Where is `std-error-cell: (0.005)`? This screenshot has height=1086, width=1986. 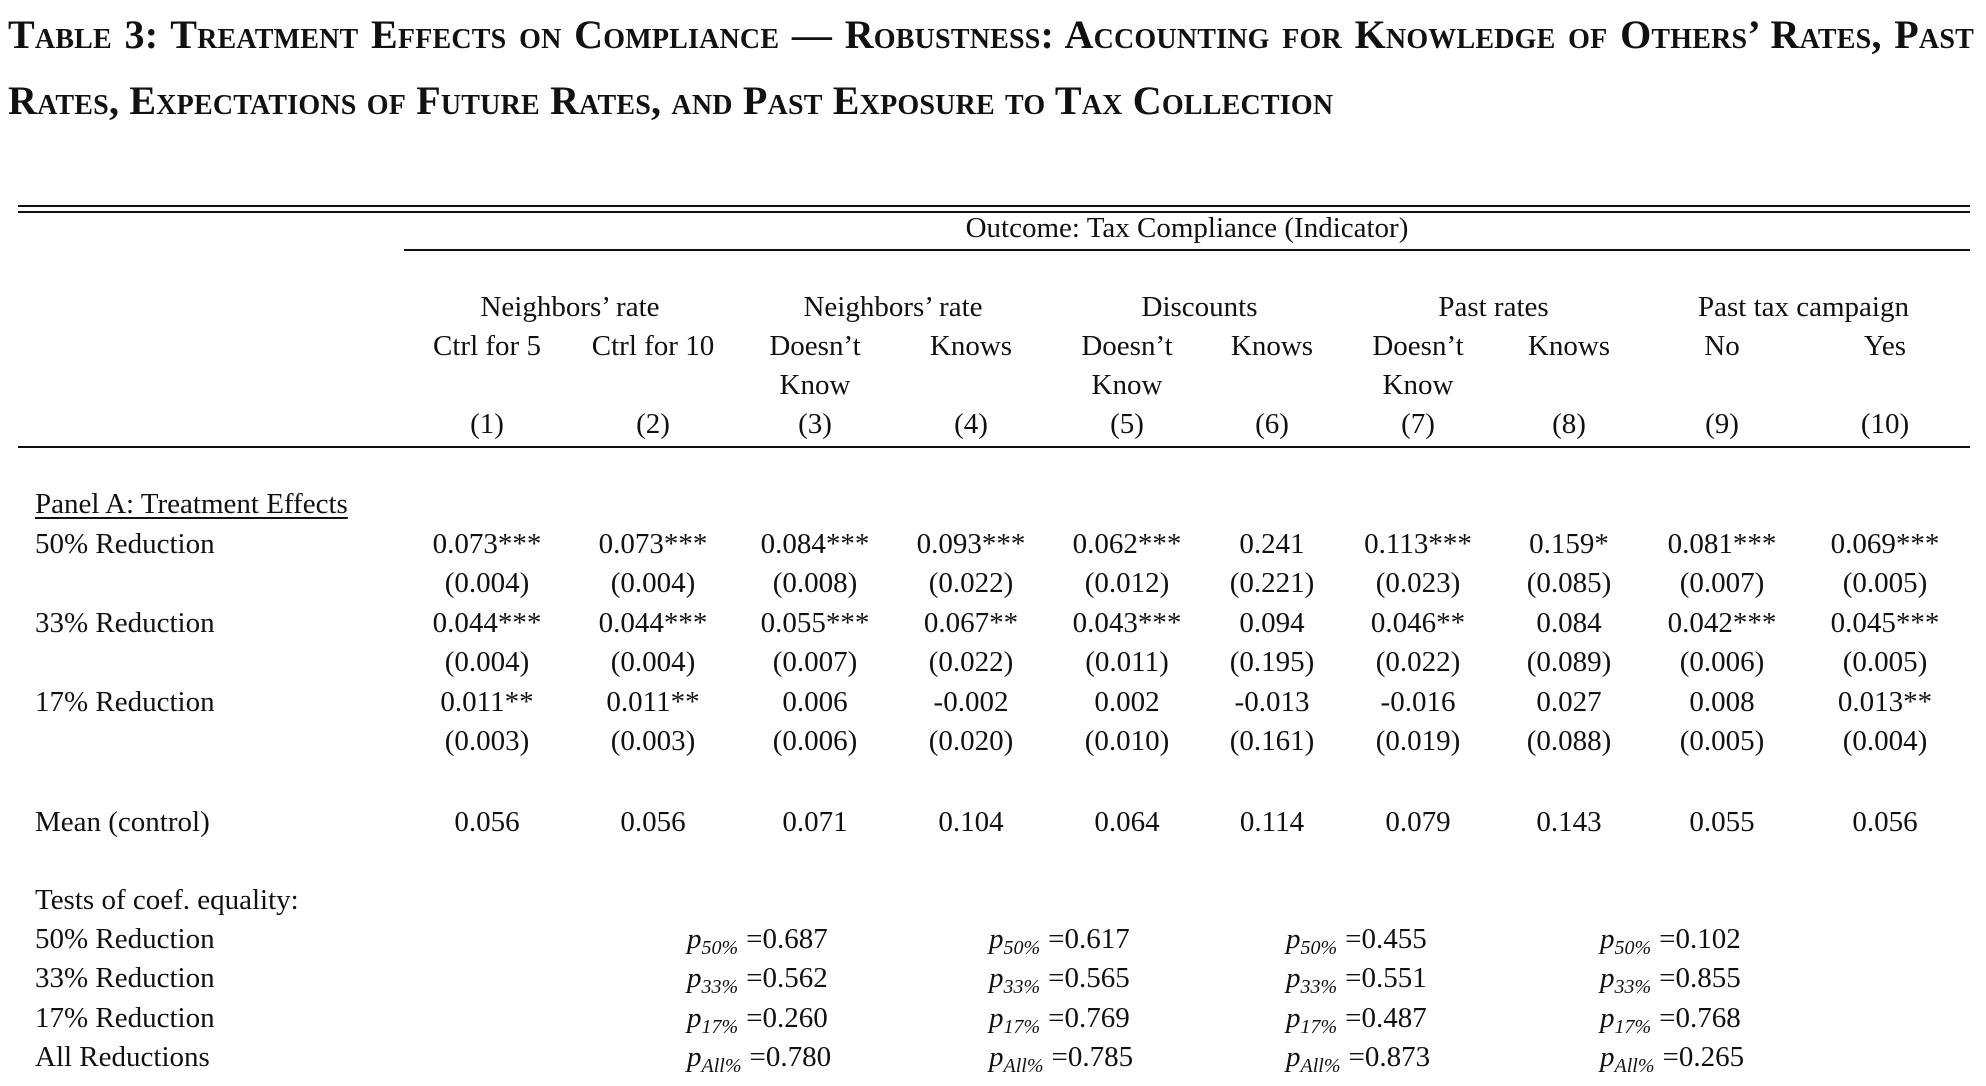
std-error-cell: (0.005) is located at coordinates (1722, 741).